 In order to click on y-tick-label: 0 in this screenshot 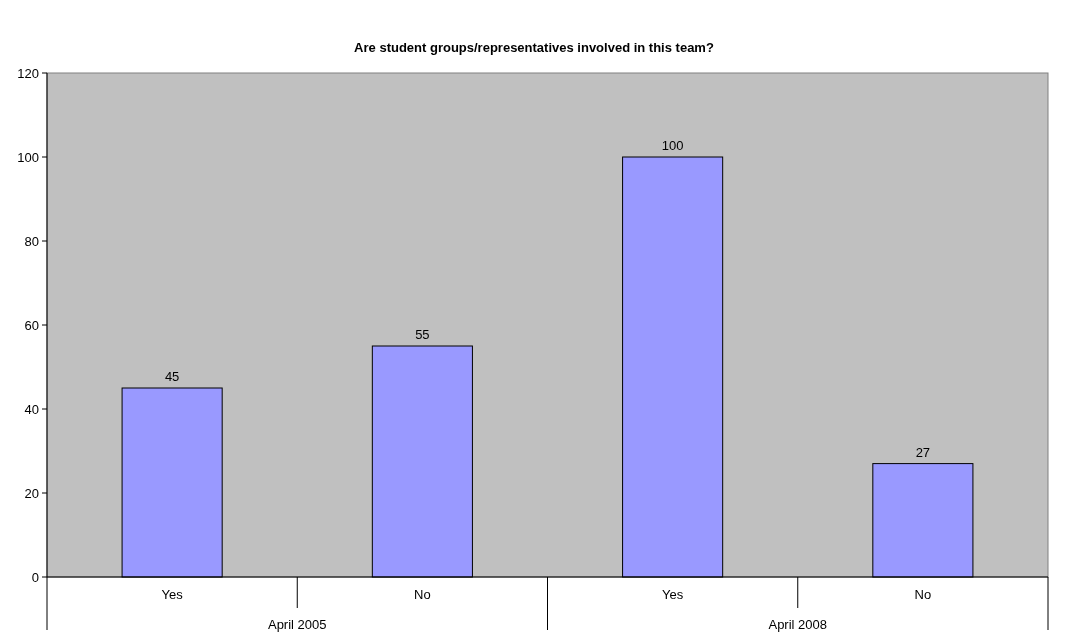, I will do `click(35, 577)`.